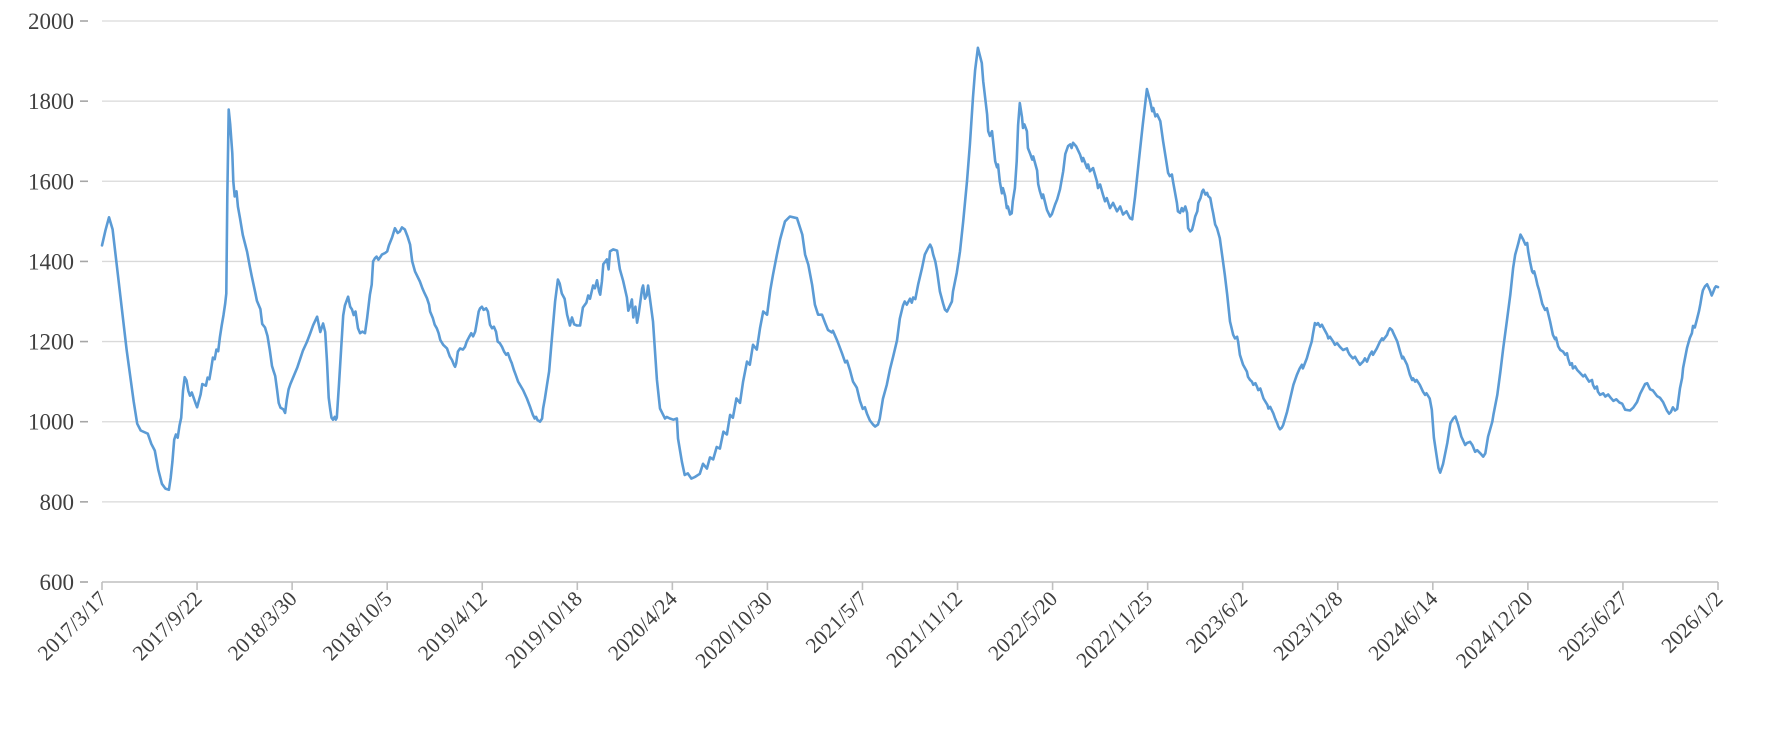 The width and height of the screenshot is (1765, 730). Describe the element at coordinates (51, 422) in the screenshot. I see `y-axis-tick-label: 1000` at that location.